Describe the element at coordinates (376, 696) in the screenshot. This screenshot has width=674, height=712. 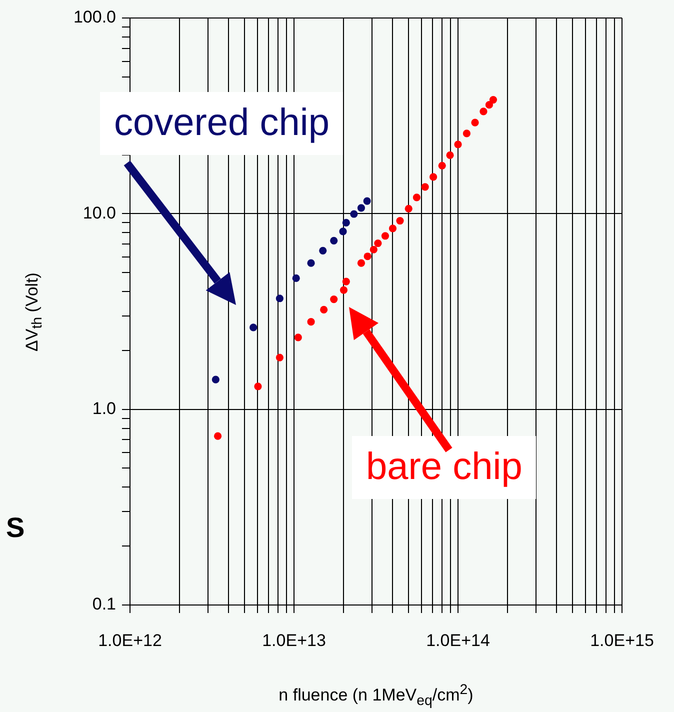
I see `x-axis-title: n fluence (n 1MeV$_{eq}$/cm$^{2}$)` at that location.